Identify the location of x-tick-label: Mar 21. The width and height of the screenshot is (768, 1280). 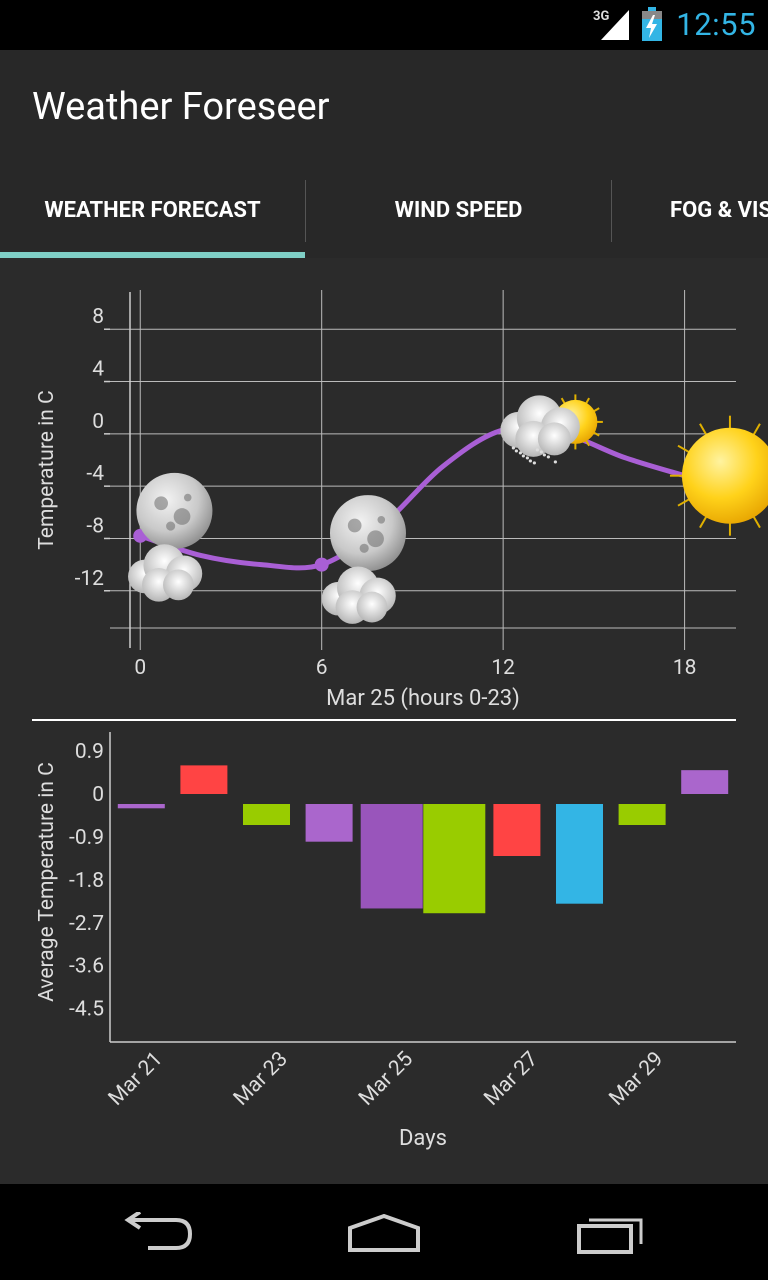
(135, 1078).